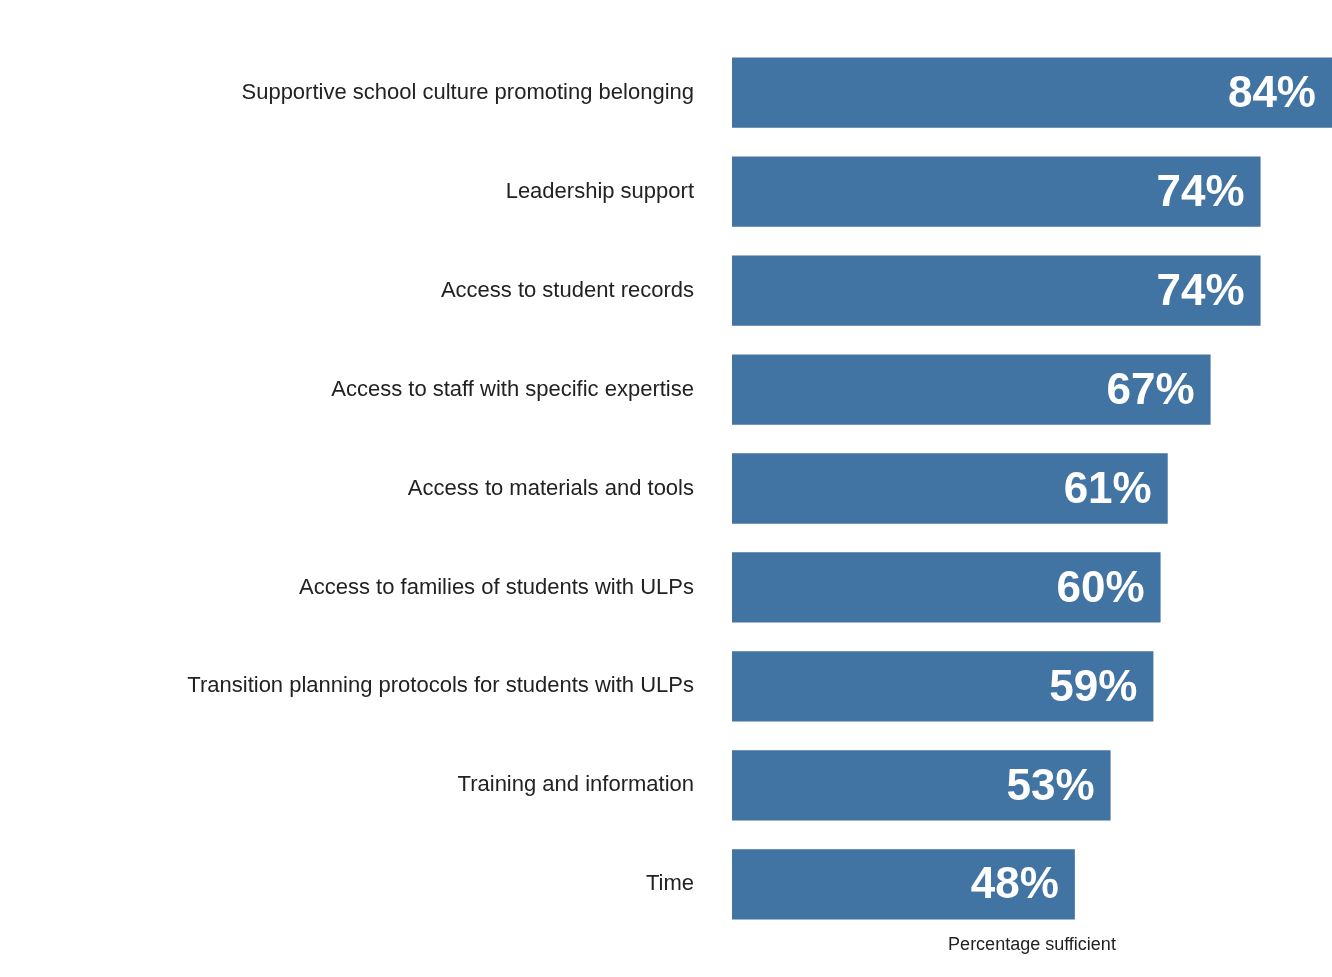  Describe the element at coordinates (1107, 487) in the screenshot. I see `data-label: 61%` at that location.